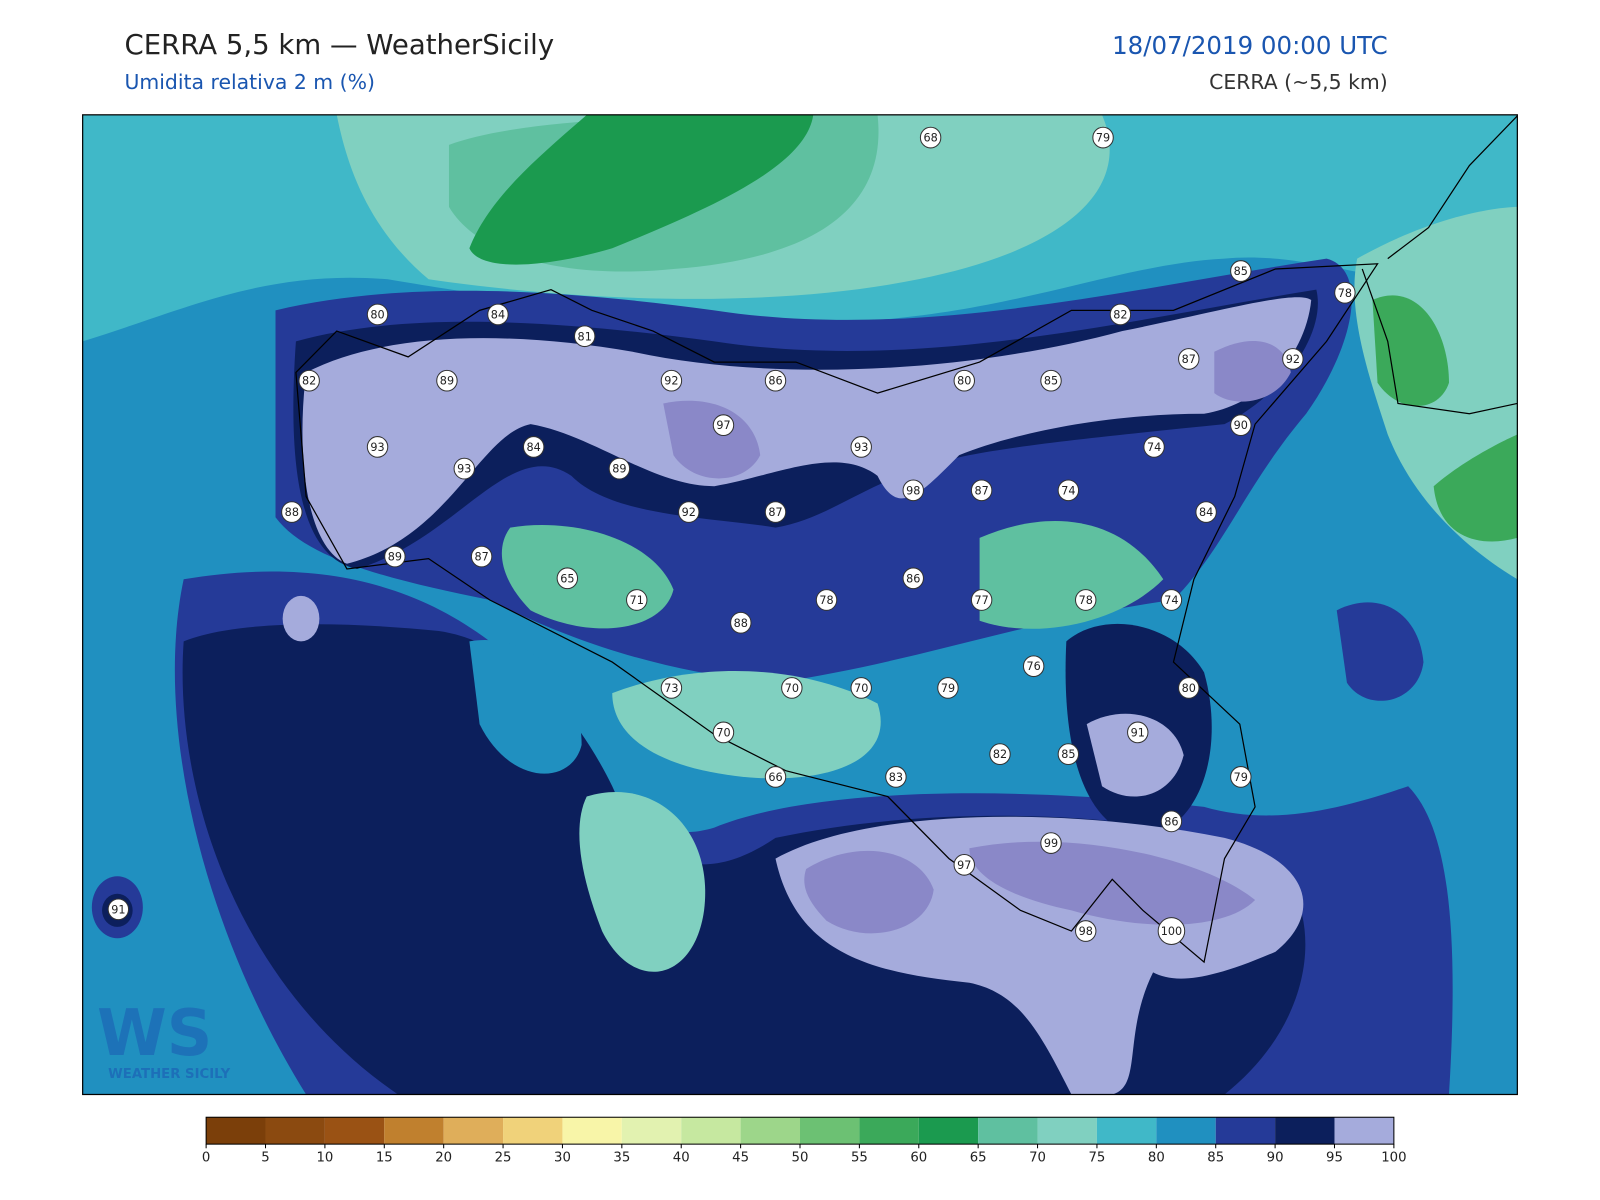 Image resolution: width=1600 pixels, height=1200 pixels. What do you see at coordinates (621, 1158) in the screenshot?
I see `colorbar-tick-label: 35` at bounding box center [621, 1158].